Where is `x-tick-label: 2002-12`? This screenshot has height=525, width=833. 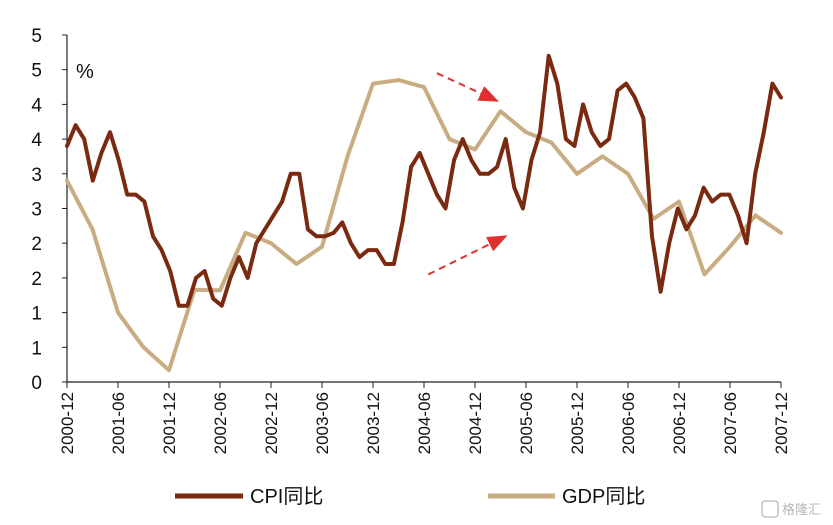 x-tick-label: 2002-12 is located at coordinates (271, 423).